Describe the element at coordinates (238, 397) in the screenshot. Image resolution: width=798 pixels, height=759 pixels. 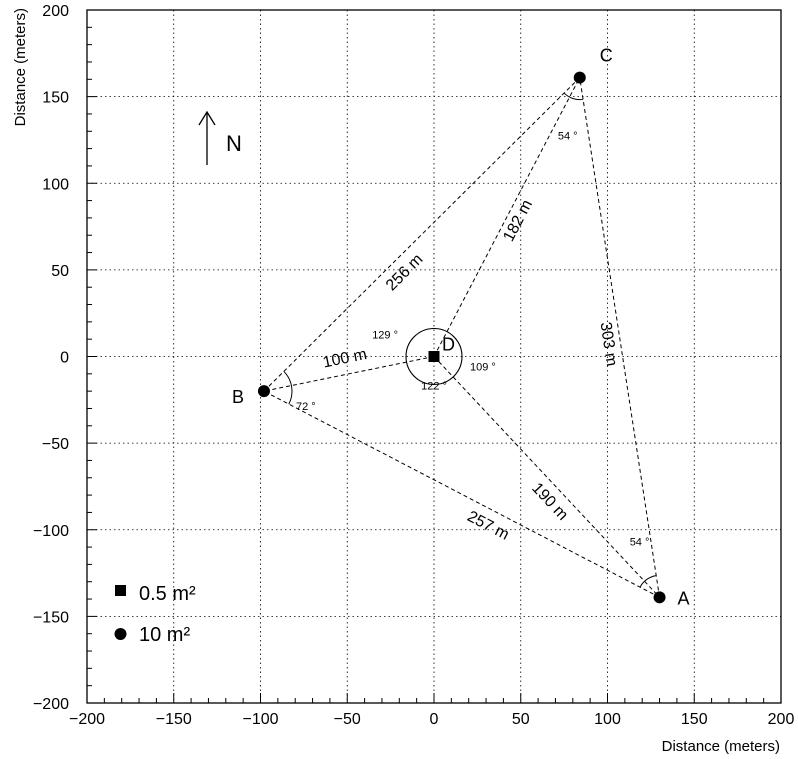
I see `point-label-B: B` at that location.